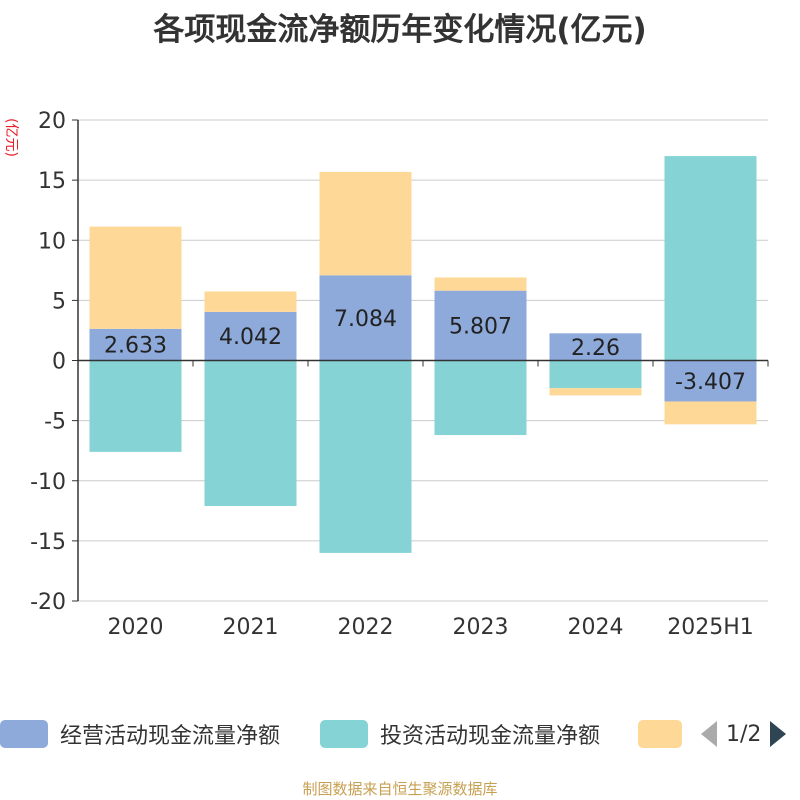 This screenshot has width=800, height=800. Describe the element at coordinates (366, 627) in the screenshot. I see `x-tick-label: 2022` at that location.